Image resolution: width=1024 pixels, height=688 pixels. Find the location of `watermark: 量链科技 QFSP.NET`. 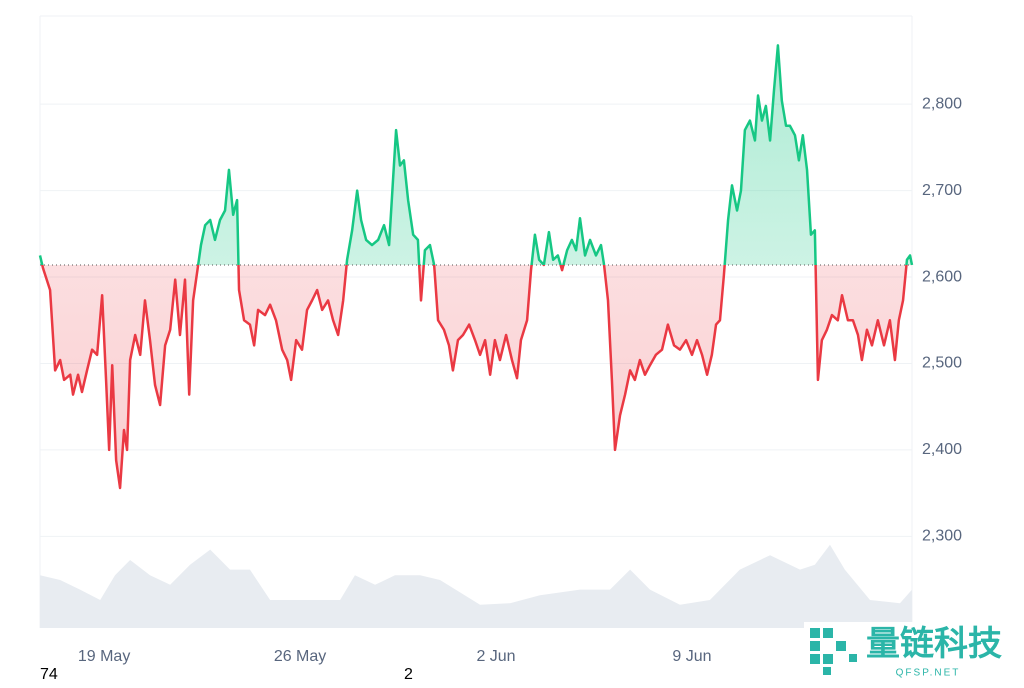

watermark: 量链科技 QFSP.NET is located at coordinates (914, 652).